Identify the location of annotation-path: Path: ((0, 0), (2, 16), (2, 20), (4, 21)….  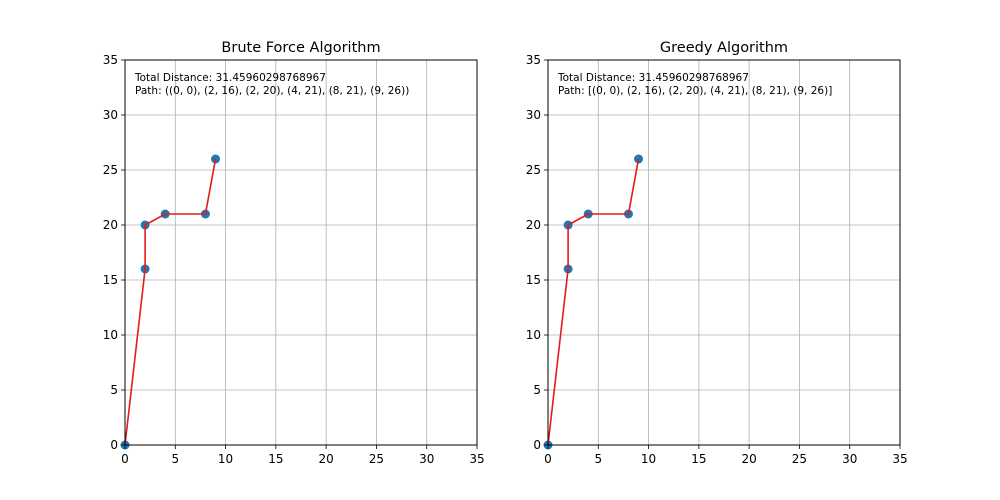
(272, 91).